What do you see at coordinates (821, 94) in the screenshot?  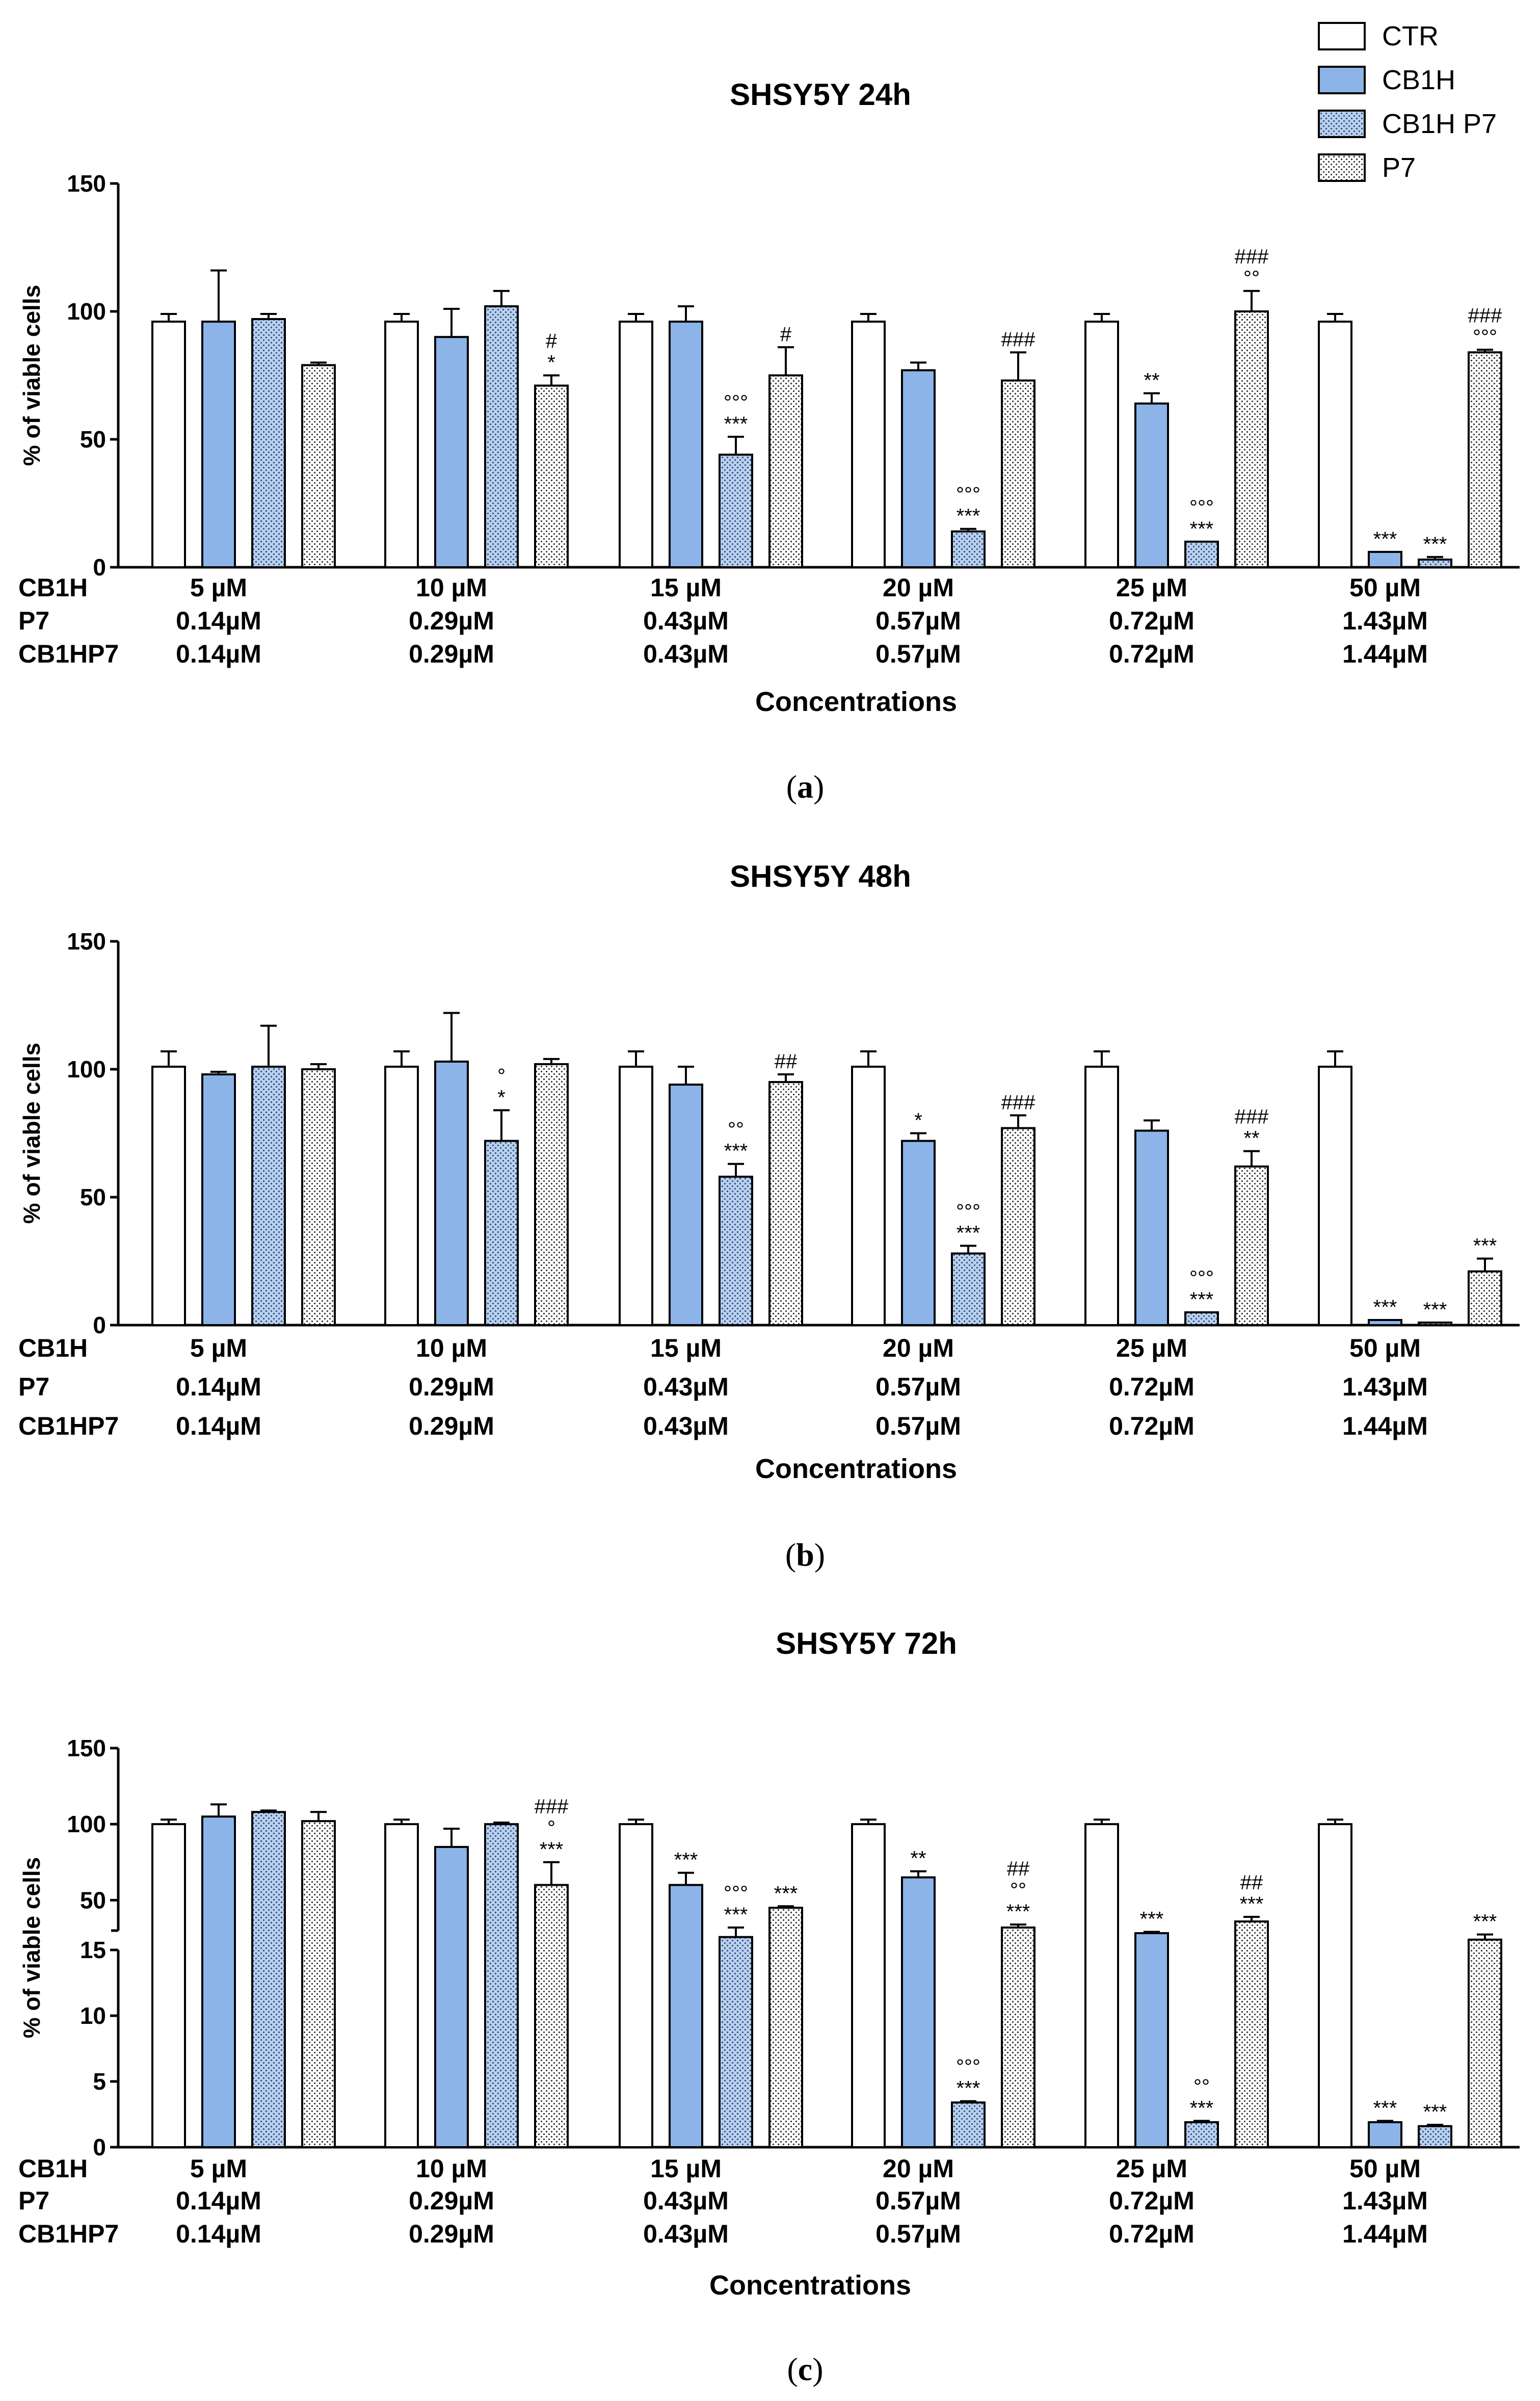 I see `chart-title: SHSY5Y 24h` at bounding box center [821, 94].